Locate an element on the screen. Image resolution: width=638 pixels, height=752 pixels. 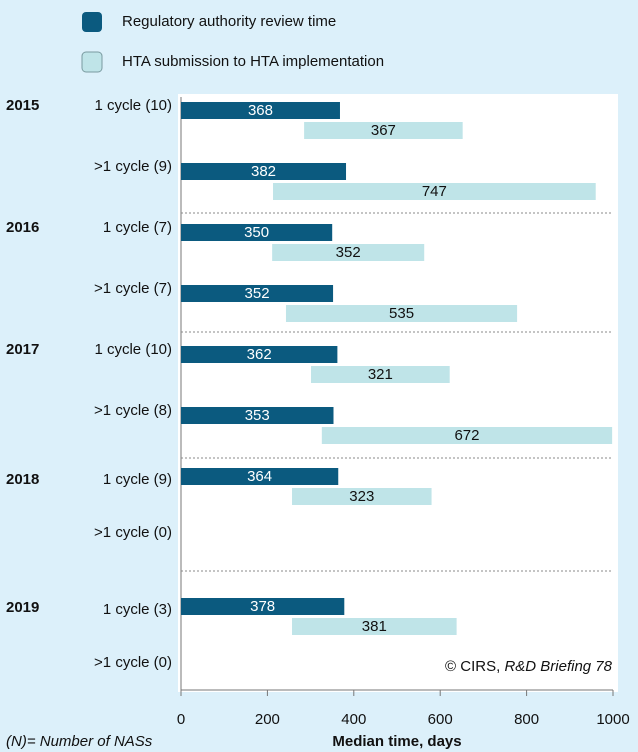
value-label: 381 is located at coordinates (374, 626).